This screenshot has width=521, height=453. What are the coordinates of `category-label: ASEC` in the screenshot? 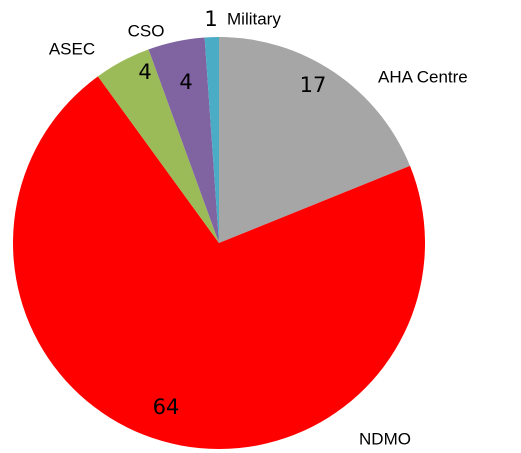 It's located at (72, 48).